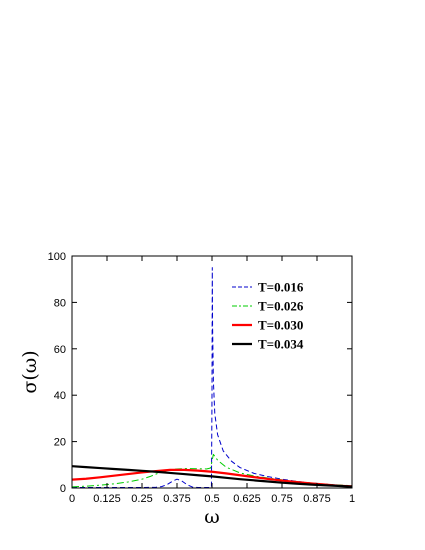 The height and width of the screenshot is (550, 425). Describe the element at coordinates (30, 371) in the screenshot. I see `y-axis-label: σ(ω)` at that location.